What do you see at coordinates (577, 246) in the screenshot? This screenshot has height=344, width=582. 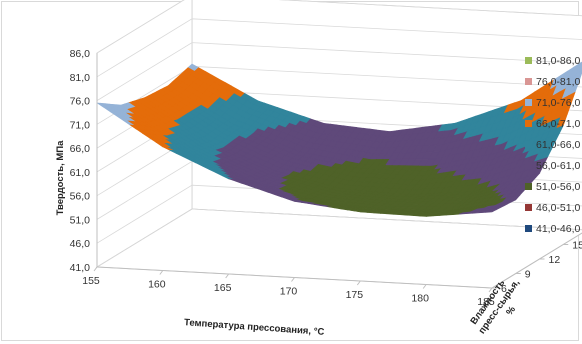 I see `y-tick-label: 15` at bounding box center [577, 246].